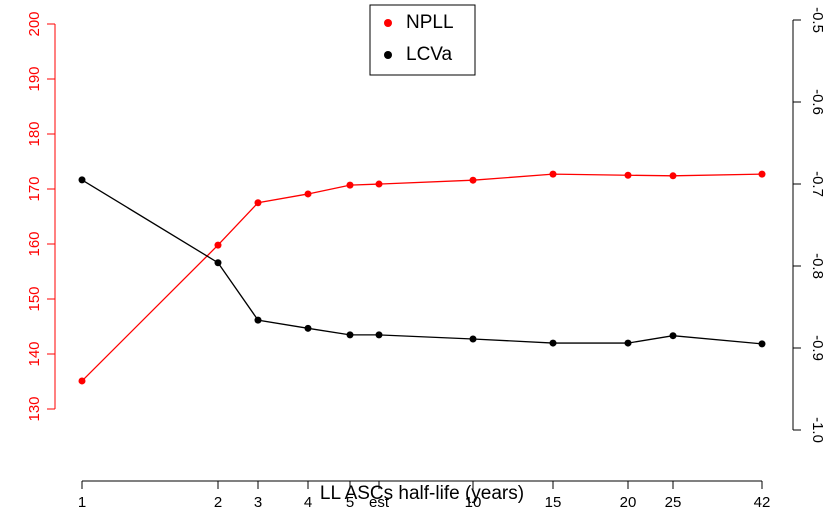 This screenshot has height=508, width=839. Describe the element at coordinates (34, 243) in the screenshot. I see `y-tick-label: 160` at that location.